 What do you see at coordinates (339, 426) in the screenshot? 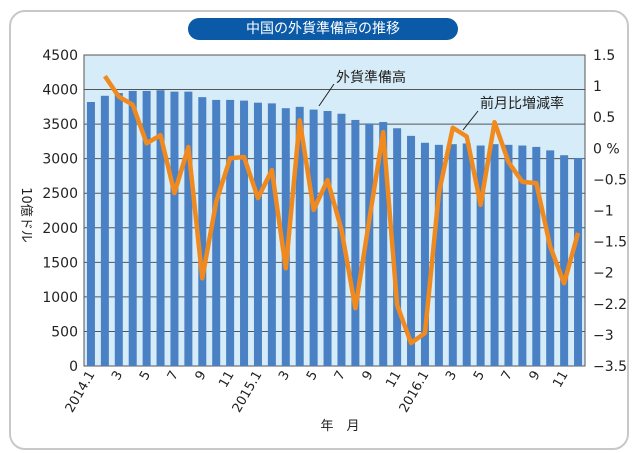
I see `x-axis-label: 年 月` at bounding box center [339, 426].